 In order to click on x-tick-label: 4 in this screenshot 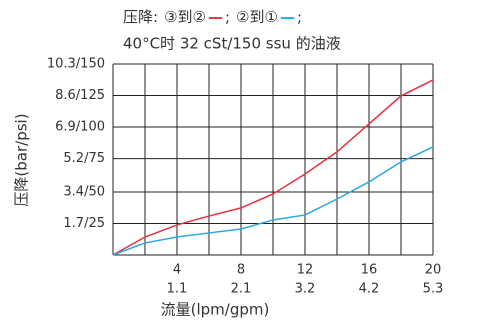, I will do `click(177, 270)`.